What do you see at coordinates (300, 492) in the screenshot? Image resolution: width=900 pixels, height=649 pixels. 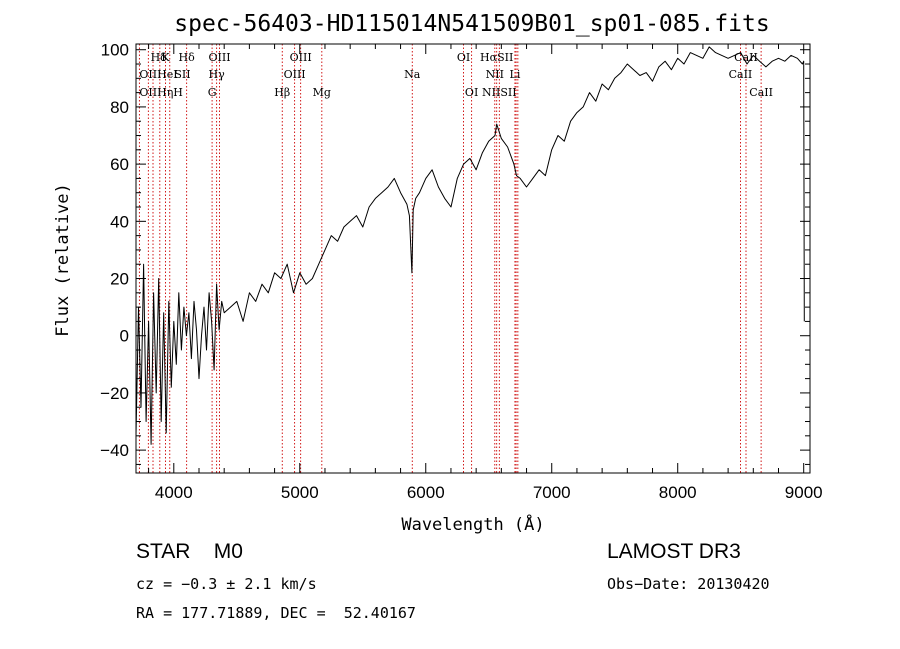 I see `x-tick-label: 5000` at bounding box center [300, 492].